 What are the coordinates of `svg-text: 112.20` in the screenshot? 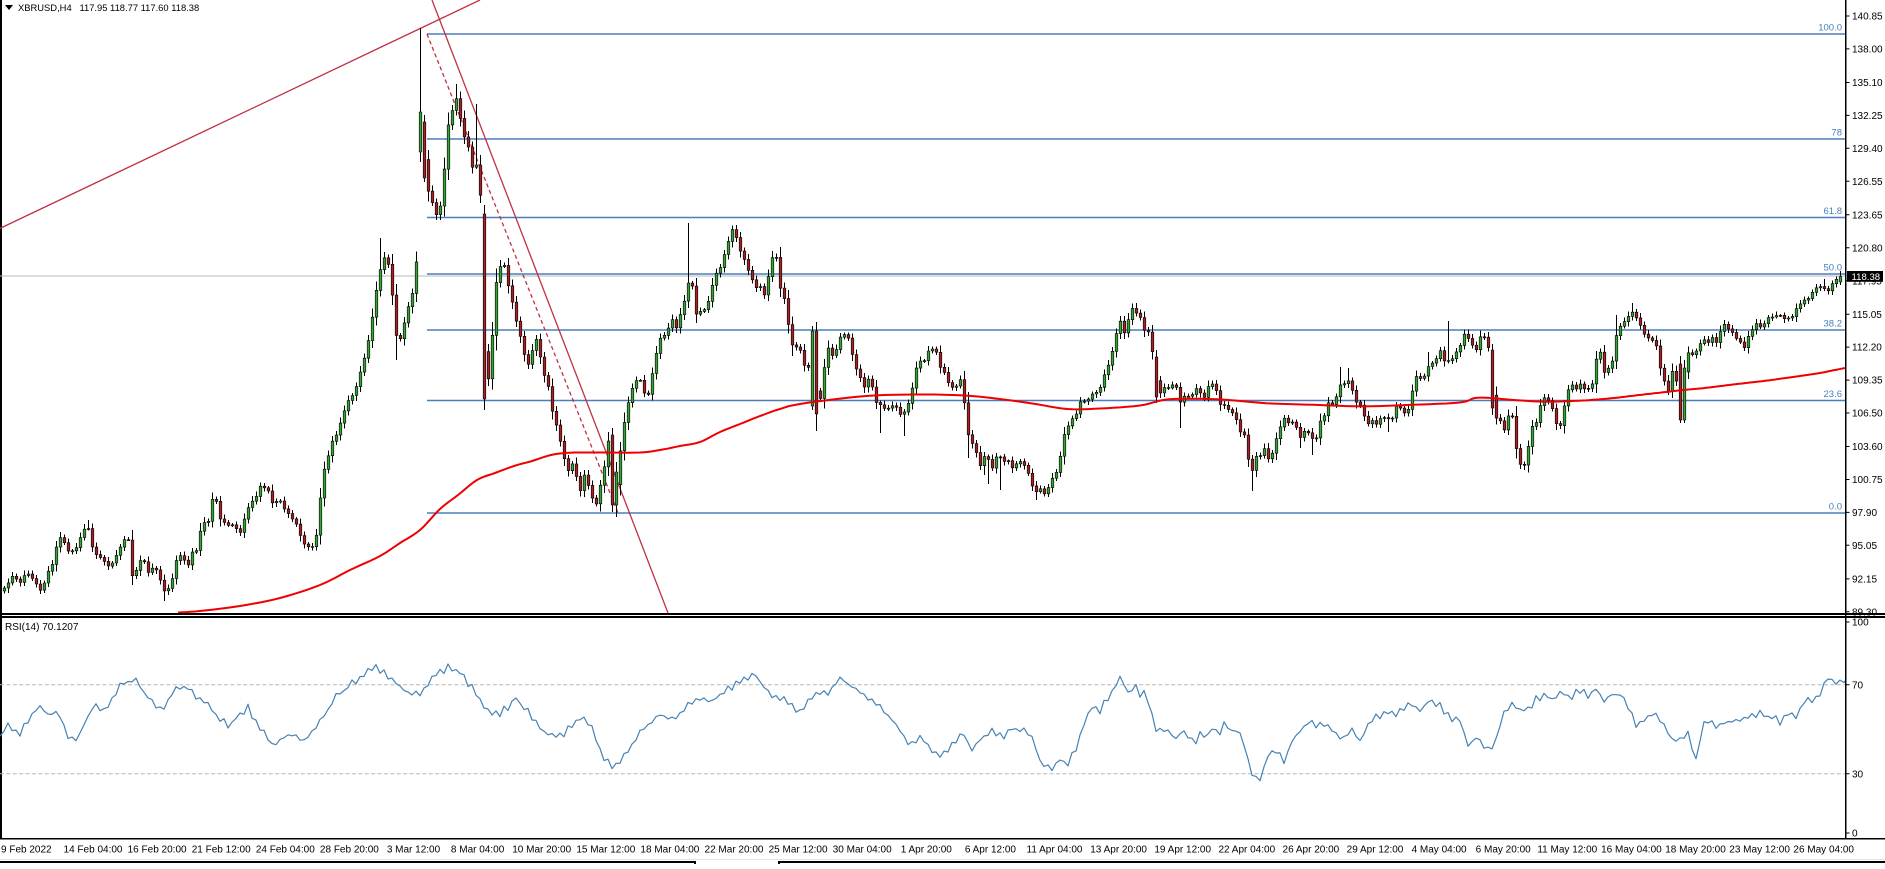 It's located at (1867, 348).